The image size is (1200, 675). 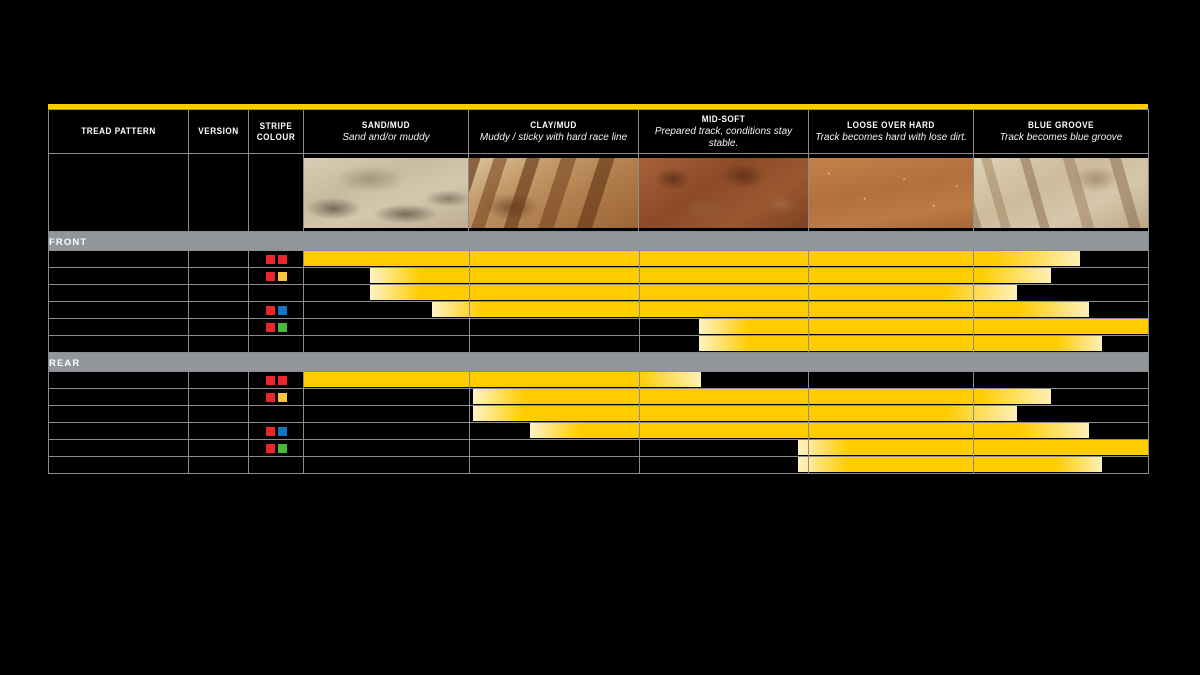 I want to click on bluegroove-texture-image, so click(x=1061, y=192).